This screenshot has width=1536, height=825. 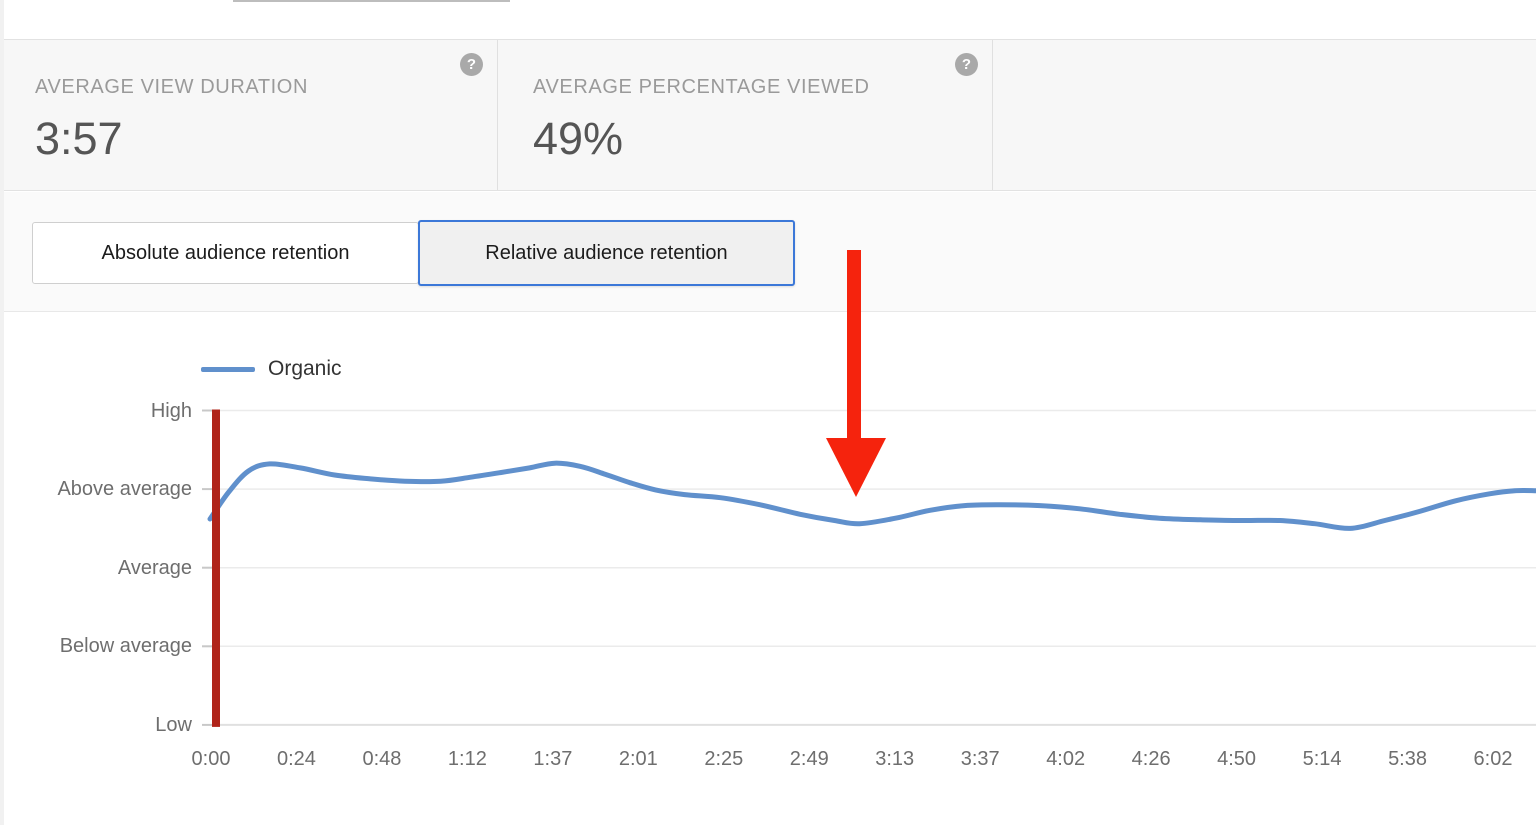 What do you see at coordinates (249, 115) in the screenshot?
I see `stat-card-average-view-duration: ? AVERAGE VIEW DURATION 3:57` at bounding box center [249, 115].